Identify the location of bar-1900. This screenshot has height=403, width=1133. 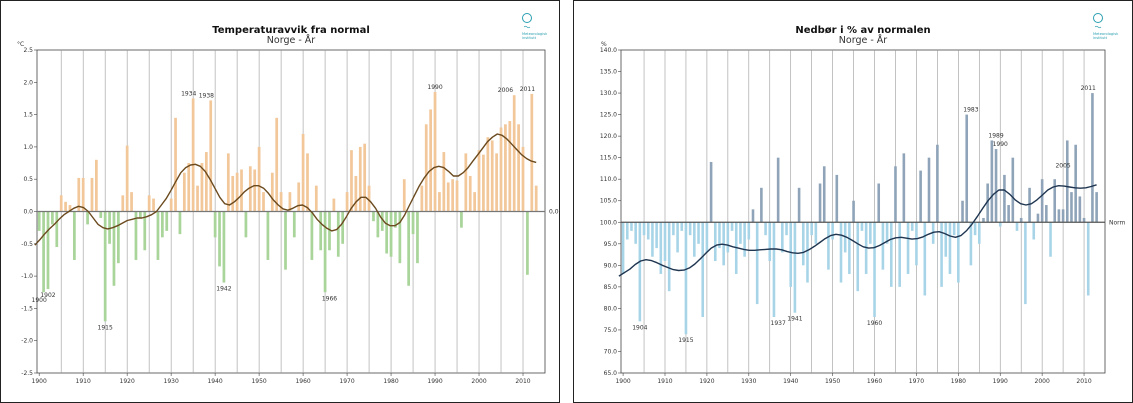
(39, 221).